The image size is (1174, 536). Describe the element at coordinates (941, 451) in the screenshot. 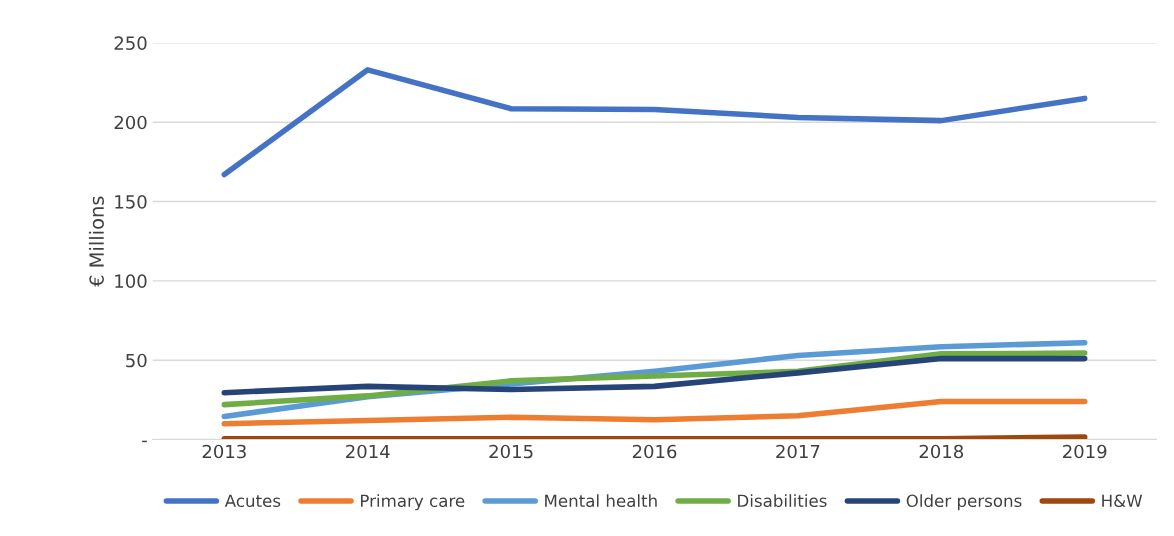

I see `x-tick-label: 2018` at that location.